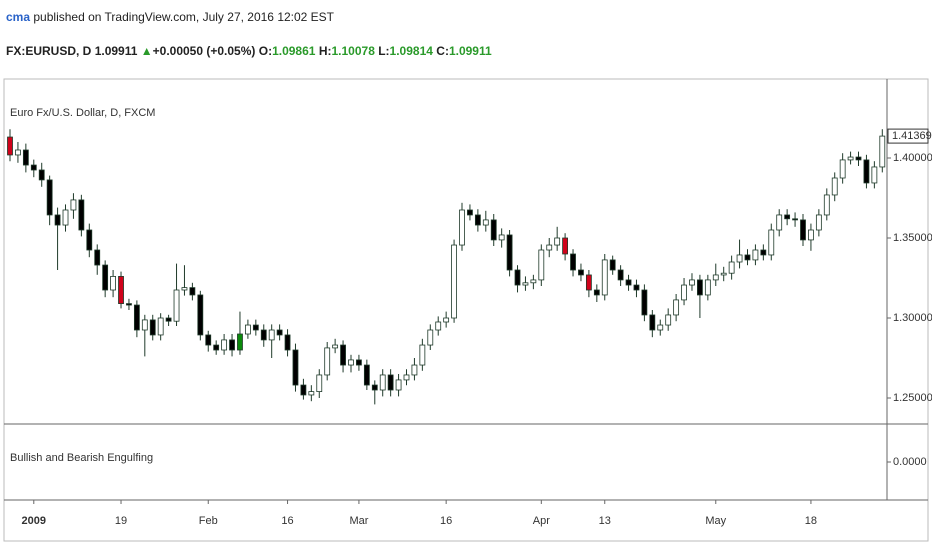  I want to click on x-tick-label: May, so click(715, 521).